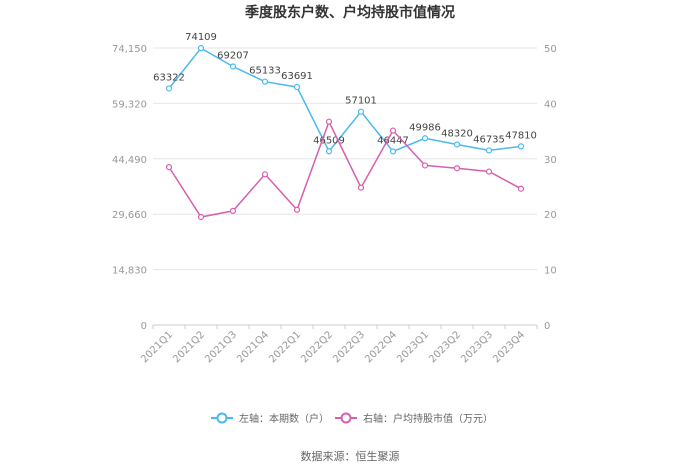 This screenshot has width=700, height=473. I want to click on x-tick-label: 2021Q2, so click(189, 347).